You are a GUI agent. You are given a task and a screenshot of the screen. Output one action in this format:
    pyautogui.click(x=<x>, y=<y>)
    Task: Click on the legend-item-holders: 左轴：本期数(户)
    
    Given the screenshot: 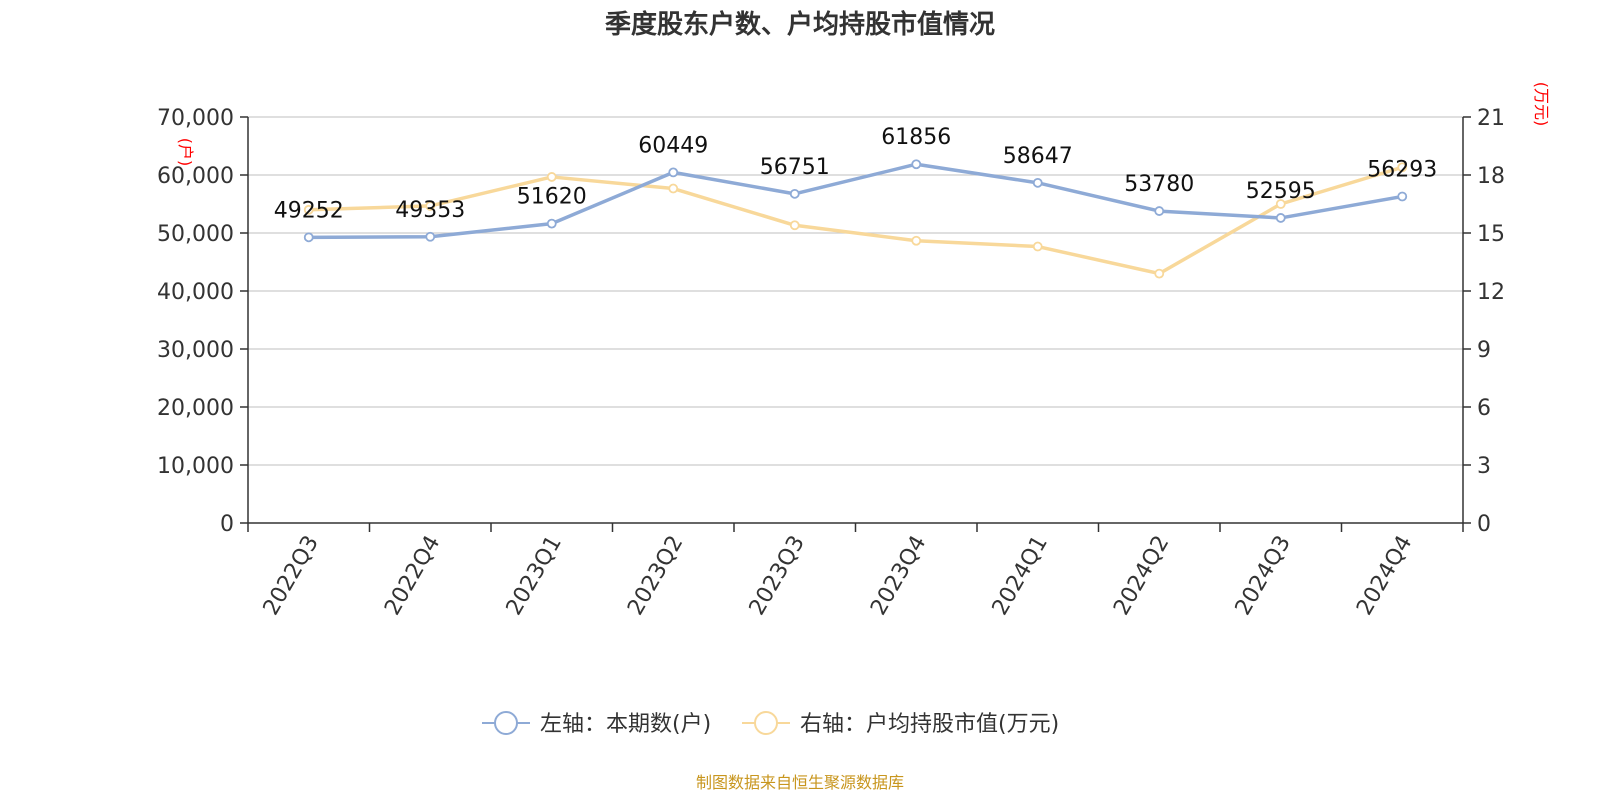 What is the action you would take?
    pyautogui.click(x=596, y=724)
    